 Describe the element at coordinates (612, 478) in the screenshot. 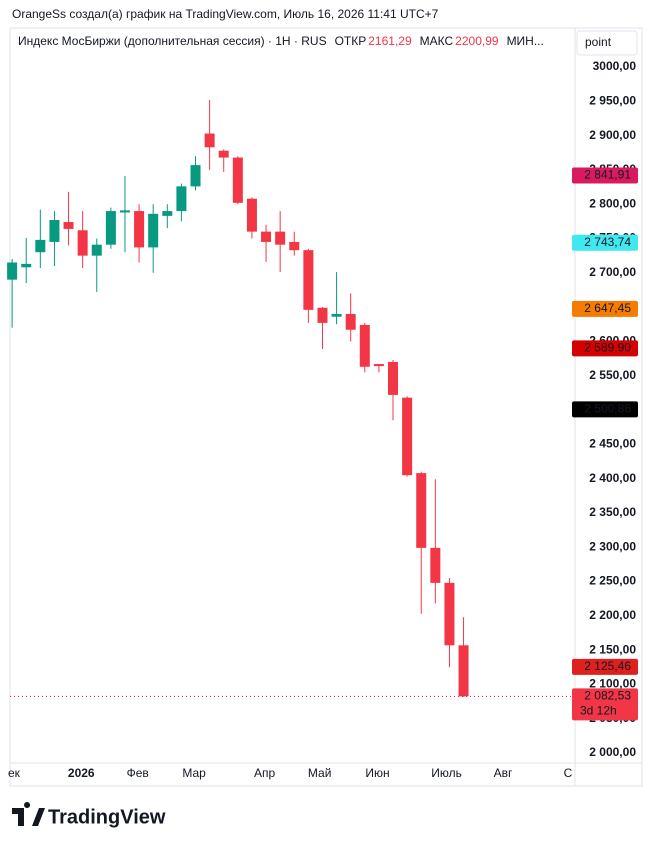

I see `y-tick-label: 2 400,00` at that location.